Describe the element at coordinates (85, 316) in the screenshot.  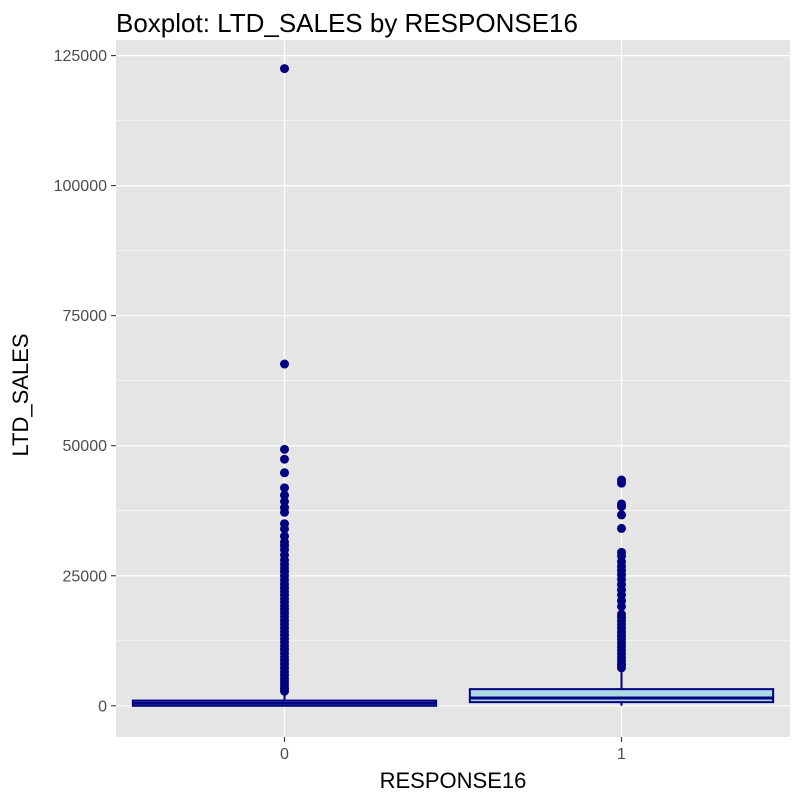
I see `y-tick-label: 75000` at that location.